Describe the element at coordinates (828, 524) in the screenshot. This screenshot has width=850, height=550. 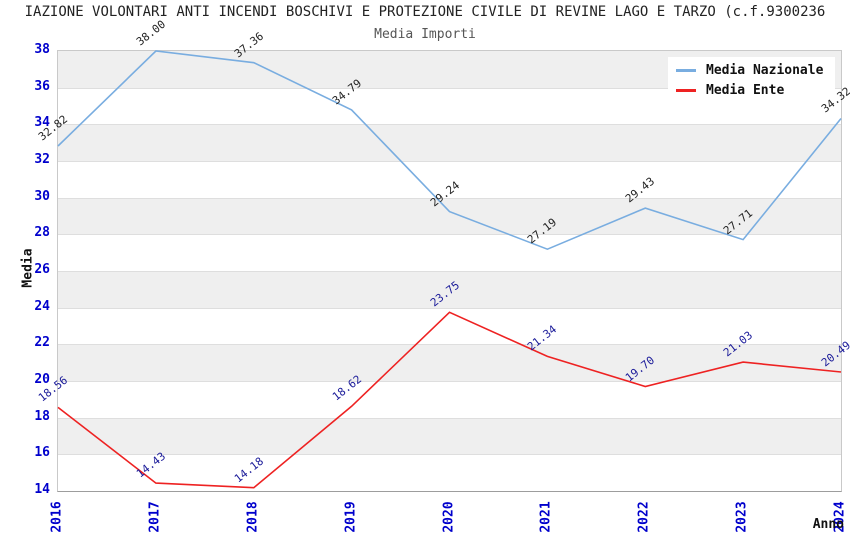
I see `x-axis-title: Anno` at that location.